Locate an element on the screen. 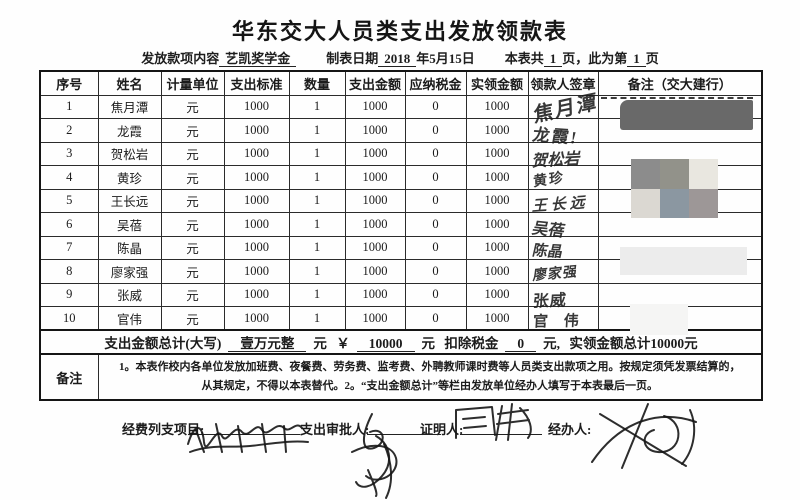 The height and width of the screenshot is (500, 800). table-row: 7 陈晶 元 1000 1 1000 0 1000 陈晶 is located at coordinates (401, 248).